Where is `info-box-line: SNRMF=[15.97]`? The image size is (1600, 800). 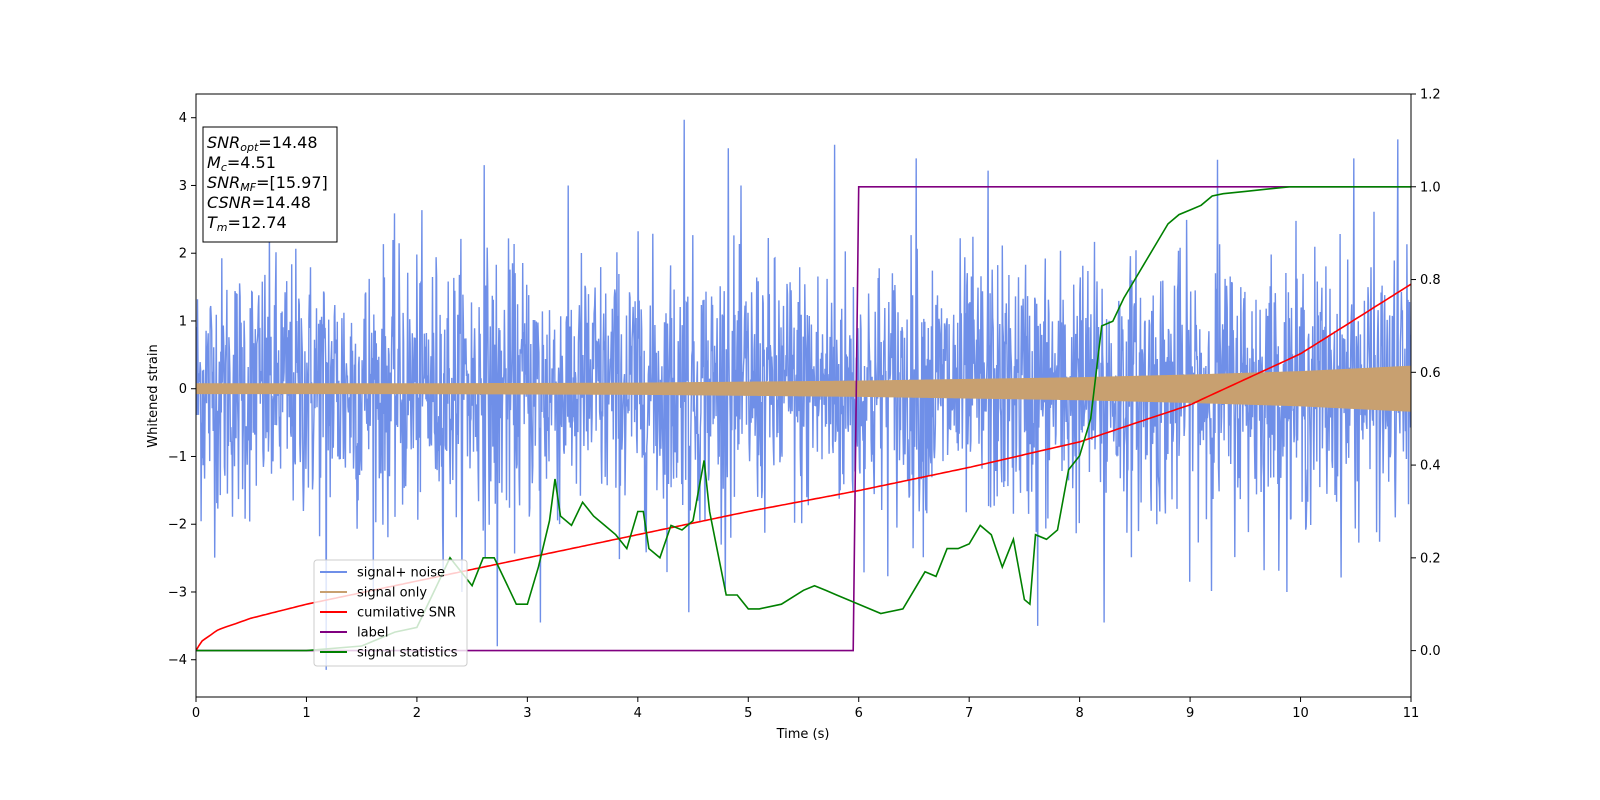 info-box-line: SNRMF=[15.97] is located at coordinates (267, 183).